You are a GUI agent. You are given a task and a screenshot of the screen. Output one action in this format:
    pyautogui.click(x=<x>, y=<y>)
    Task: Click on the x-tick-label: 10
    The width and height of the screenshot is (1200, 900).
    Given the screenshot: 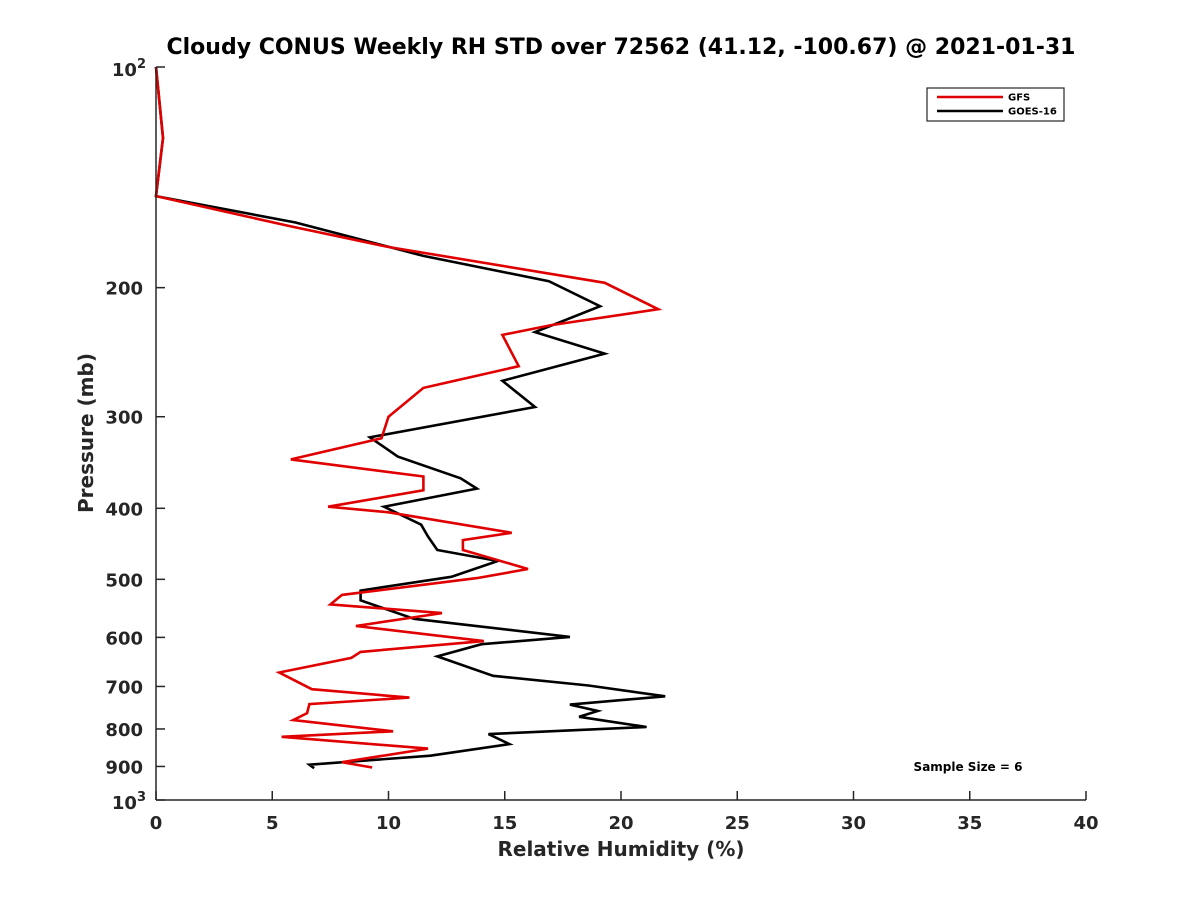 What is the action you would take?
    pyautogui.click(x=388, y=823)
    